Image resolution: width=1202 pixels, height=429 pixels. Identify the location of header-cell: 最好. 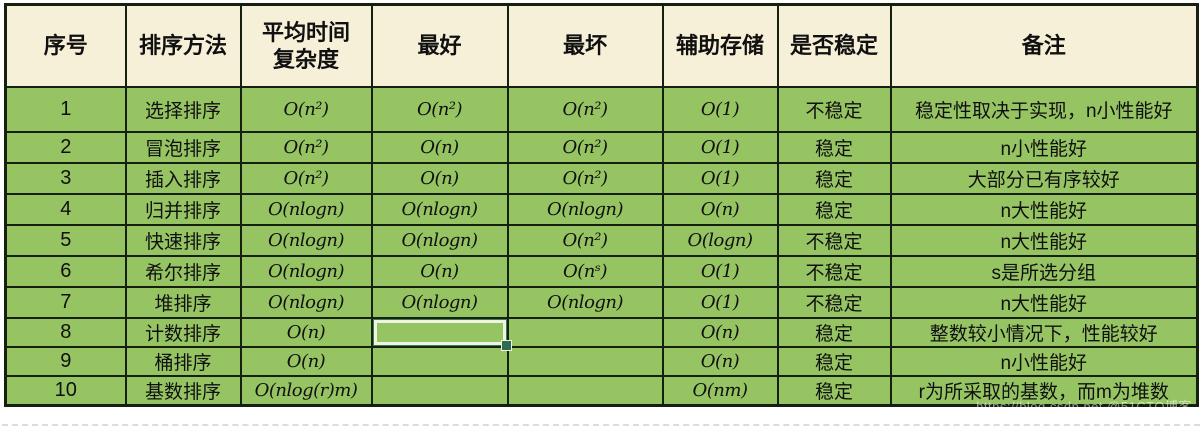
(439, 45).